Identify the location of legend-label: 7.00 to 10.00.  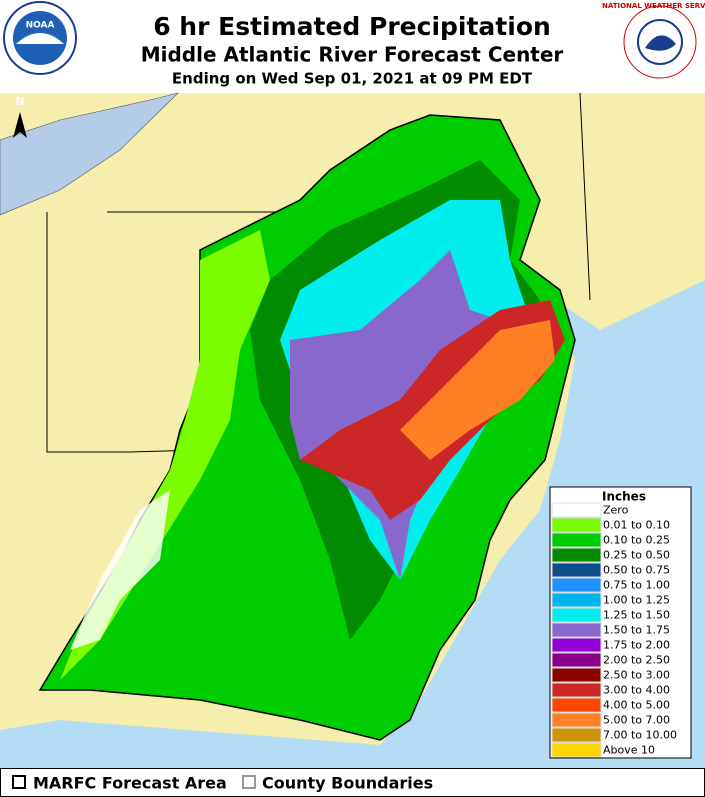
(640, 735).